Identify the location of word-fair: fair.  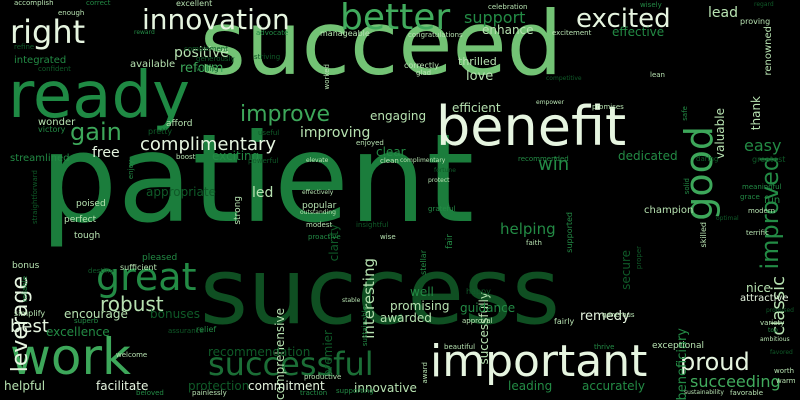
(450, 241).